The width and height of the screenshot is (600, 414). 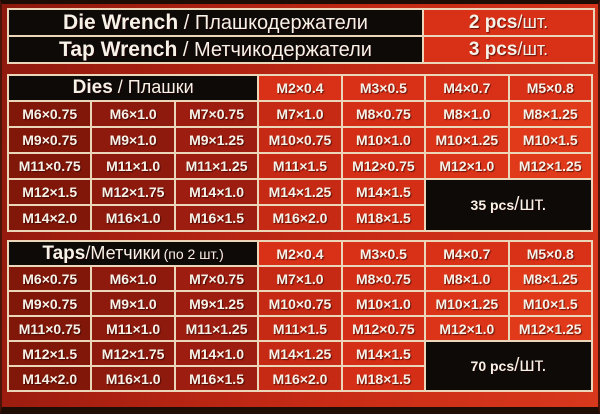 I want to click on die-wrench-label-en: Die Wrench, so click(x=121, y=22).